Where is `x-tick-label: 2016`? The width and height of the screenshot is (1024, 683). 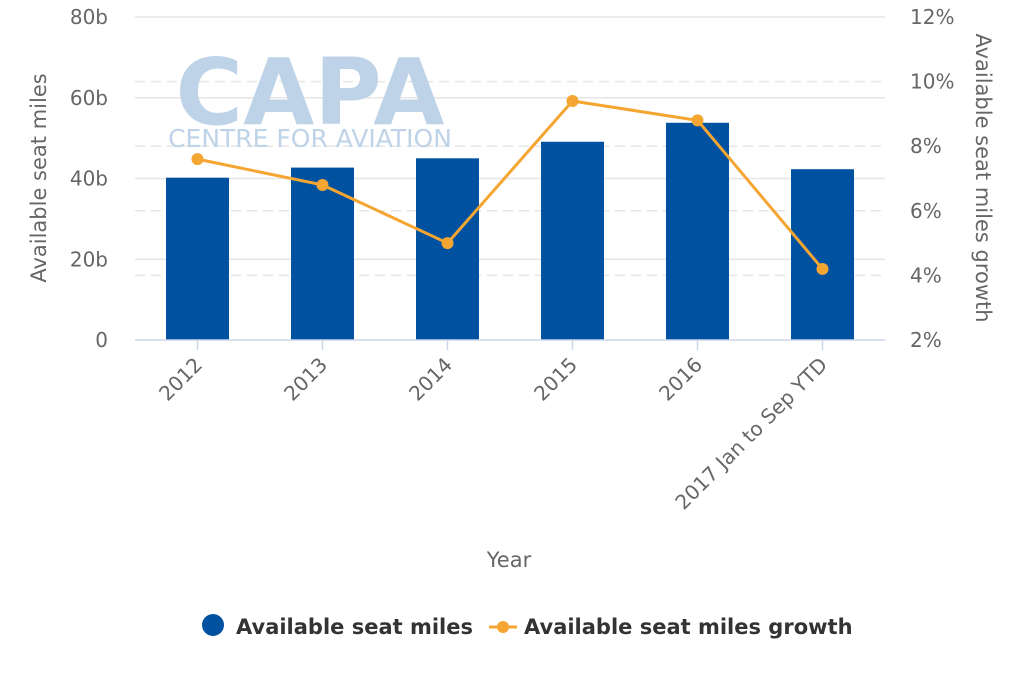
x-tick-label: 2016 is located at coordinates (680, 379).